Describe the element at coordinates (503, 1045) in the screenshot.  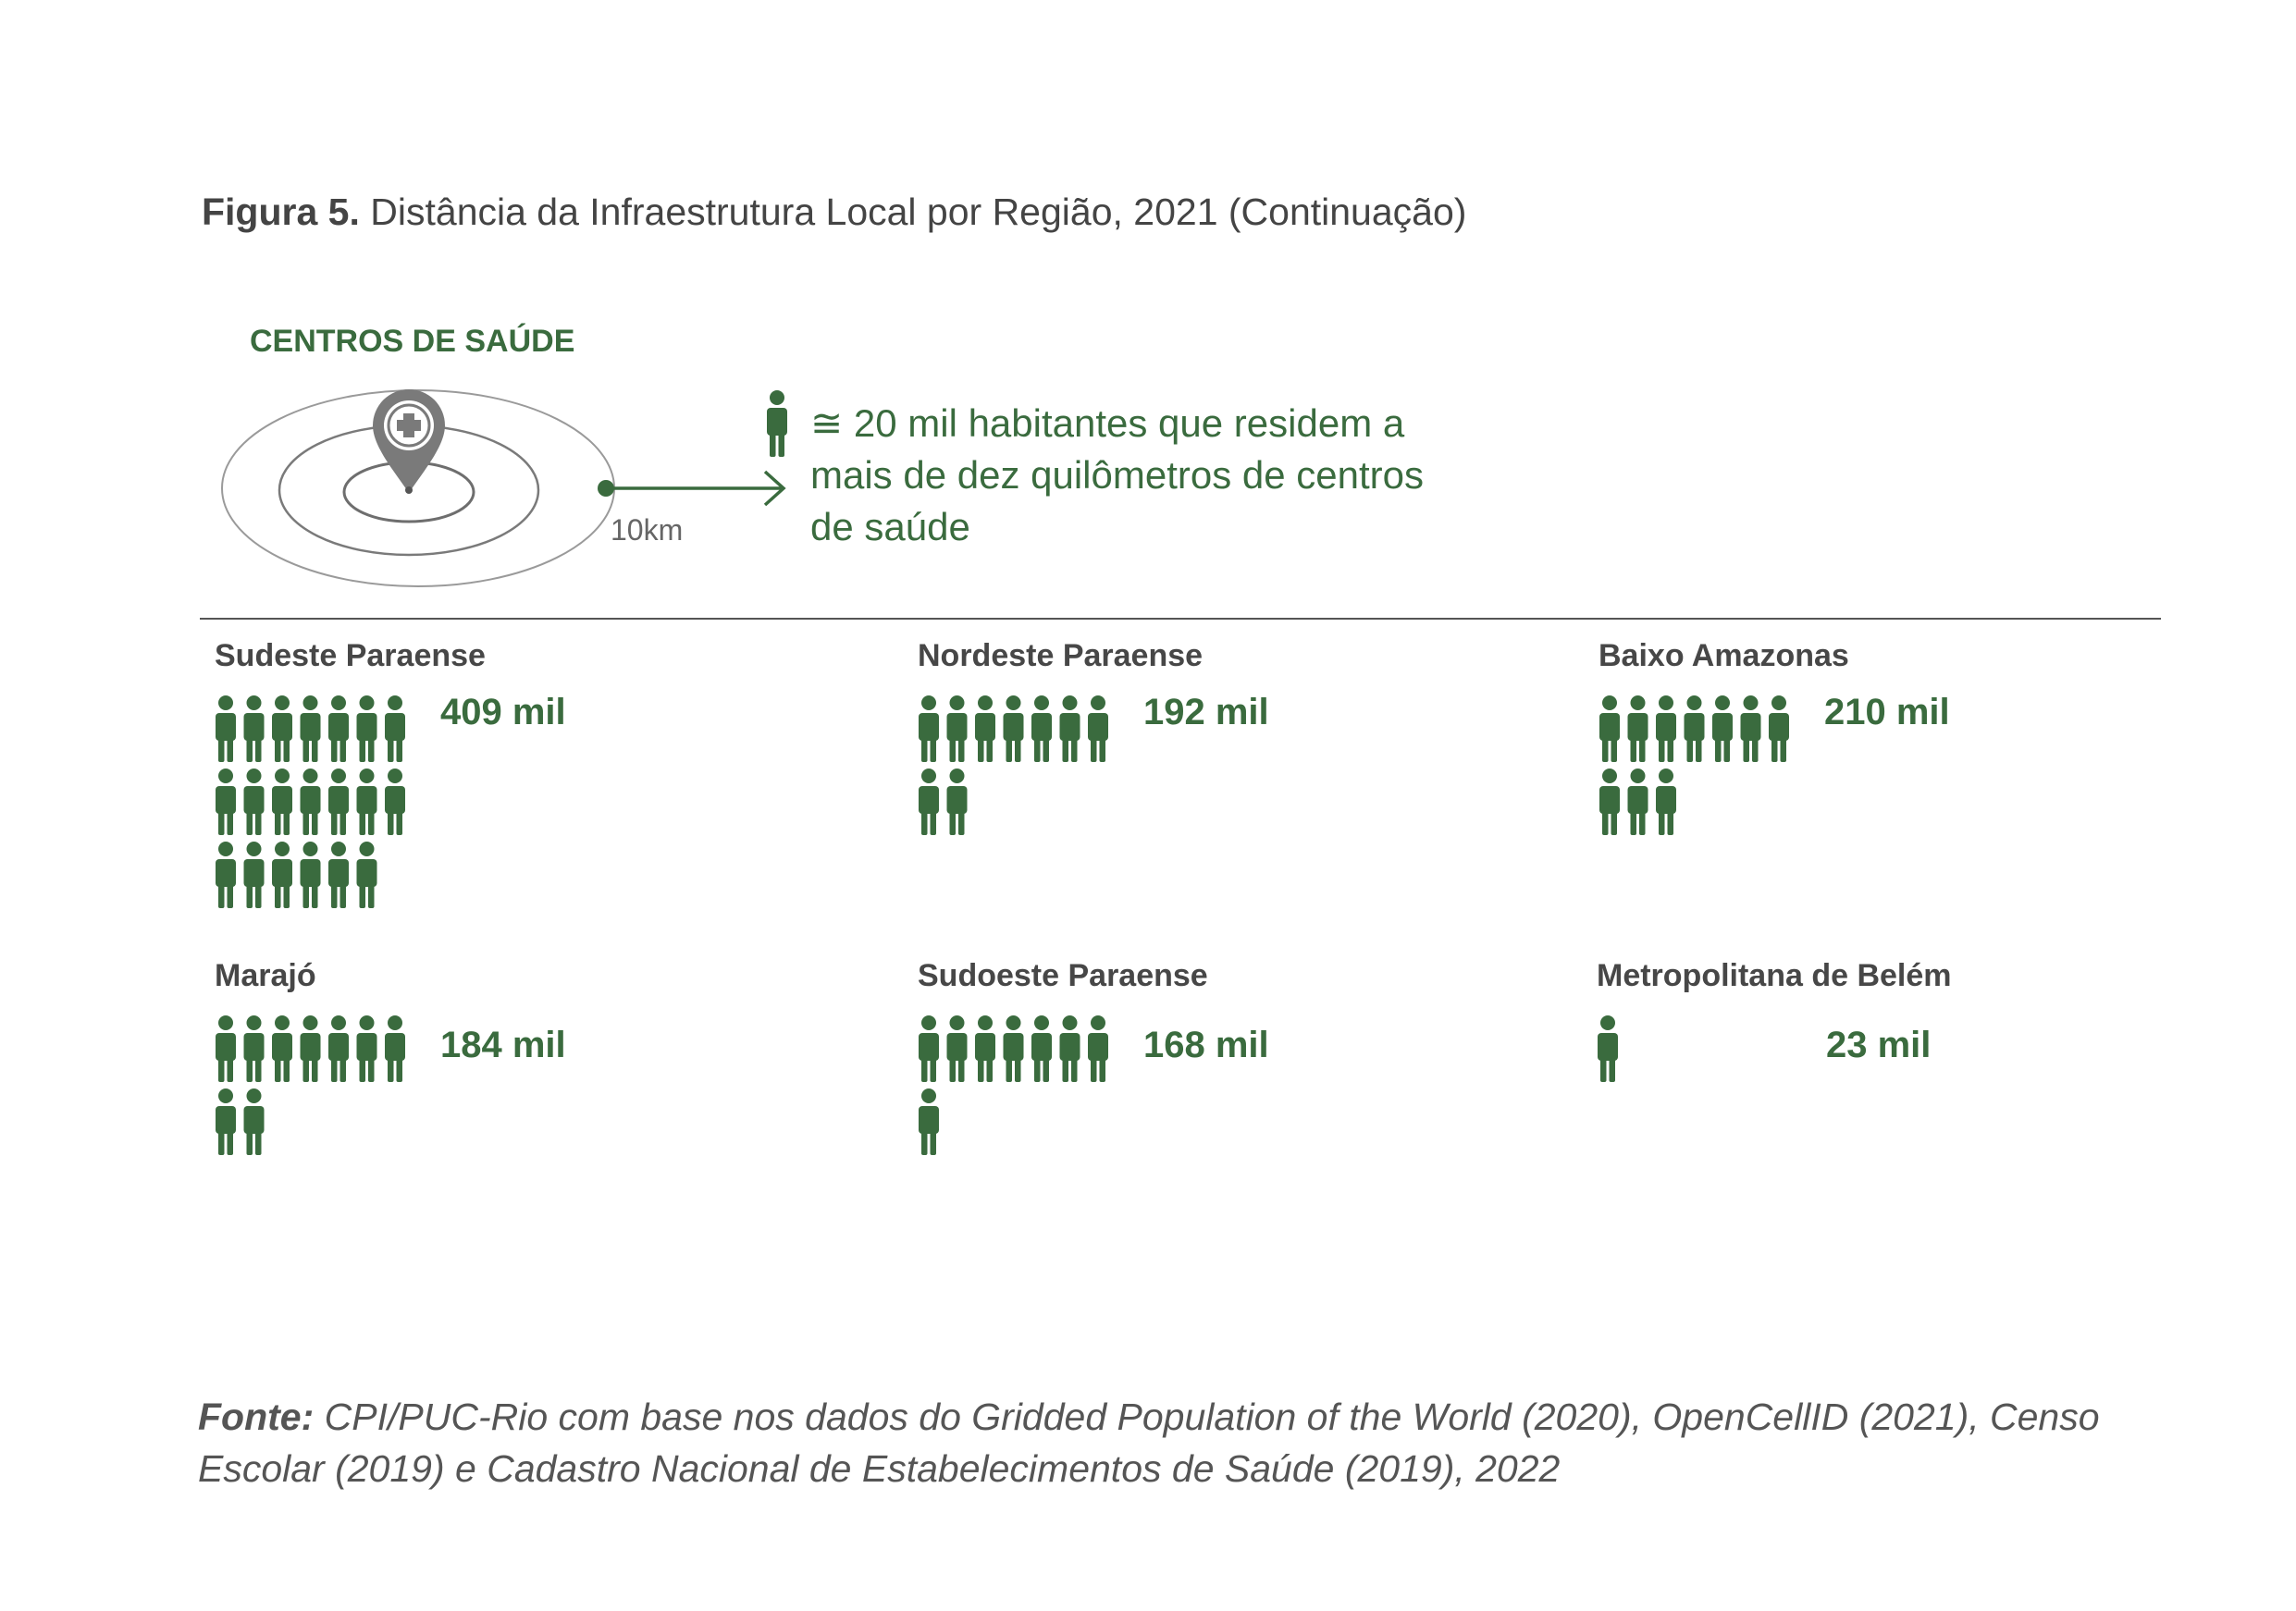
I see `region-value: 184 mil` at that location.